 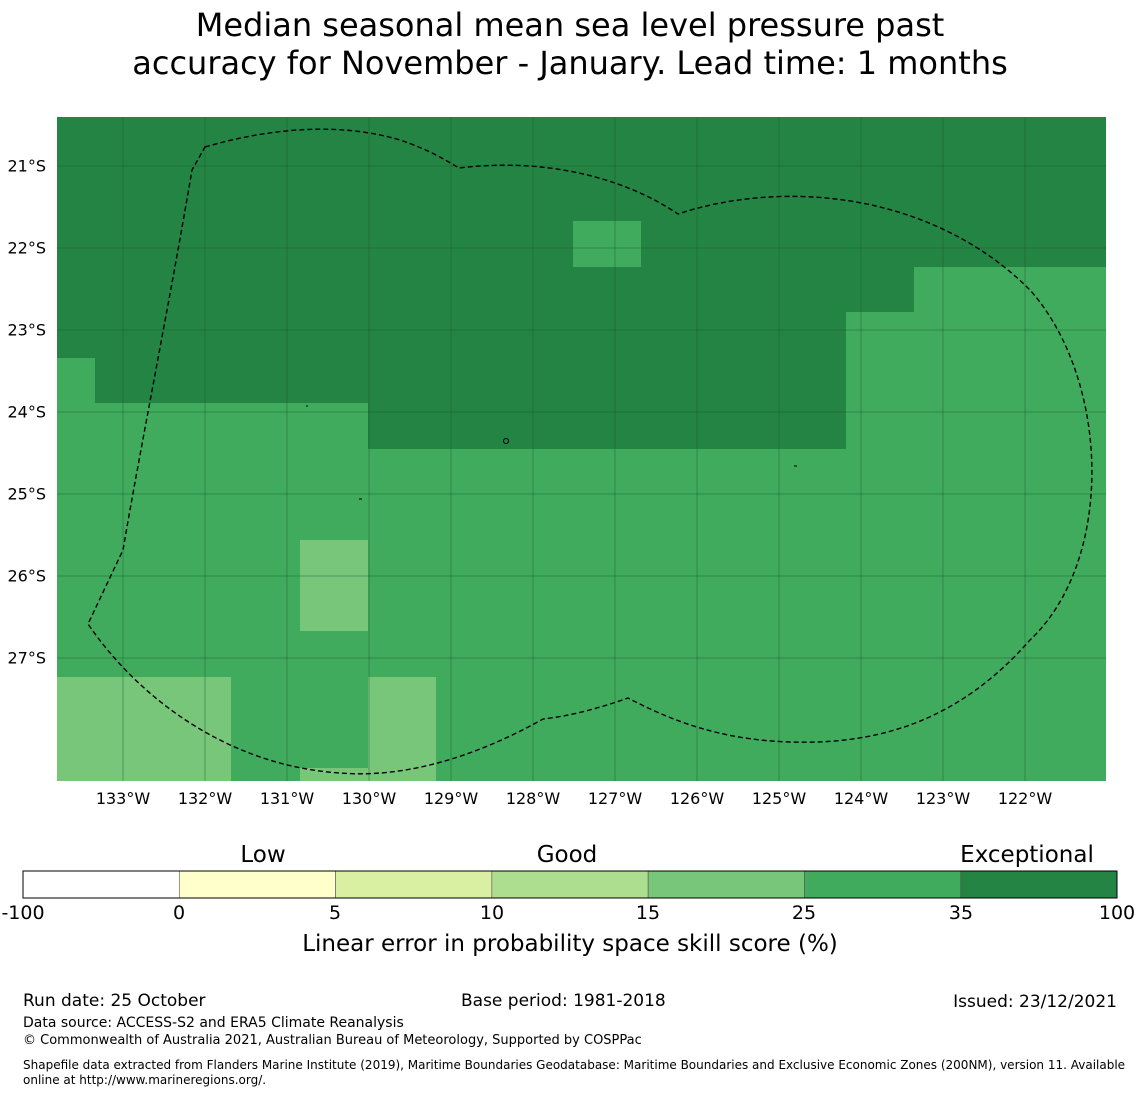 What do you see at coordinates (1027, 855) in the screenshot?
I see `category-exceptional: Exceptional` at bounding box center [1027, 855].